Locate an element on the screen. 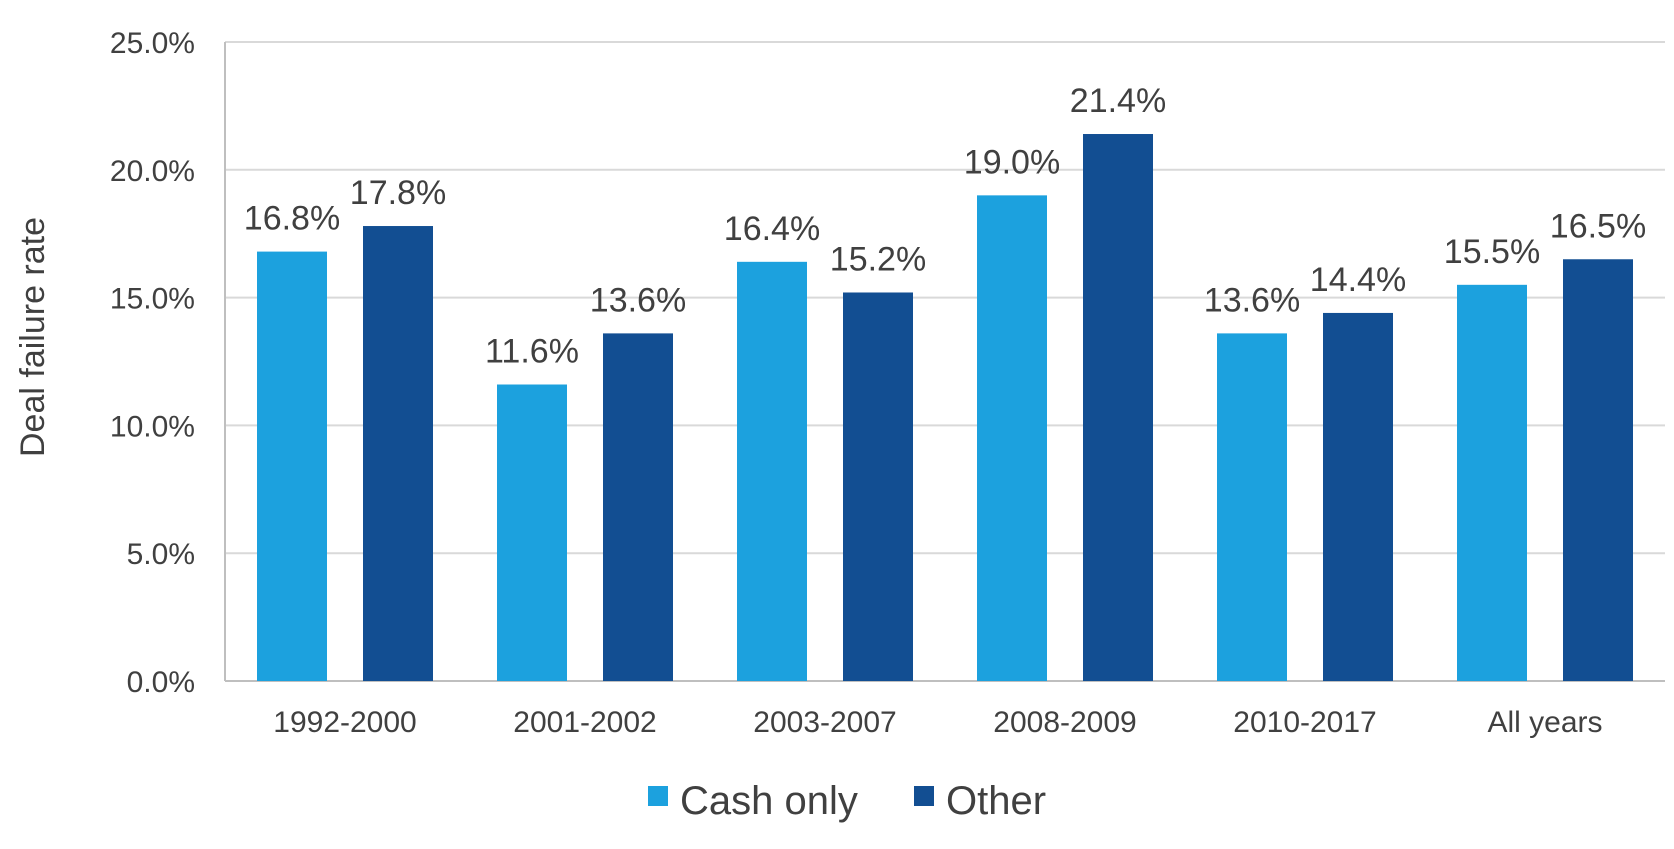 This screenshot has width=1674, height=849. x-tick-label: 1992-2000 is located at coordinates (344, 722).